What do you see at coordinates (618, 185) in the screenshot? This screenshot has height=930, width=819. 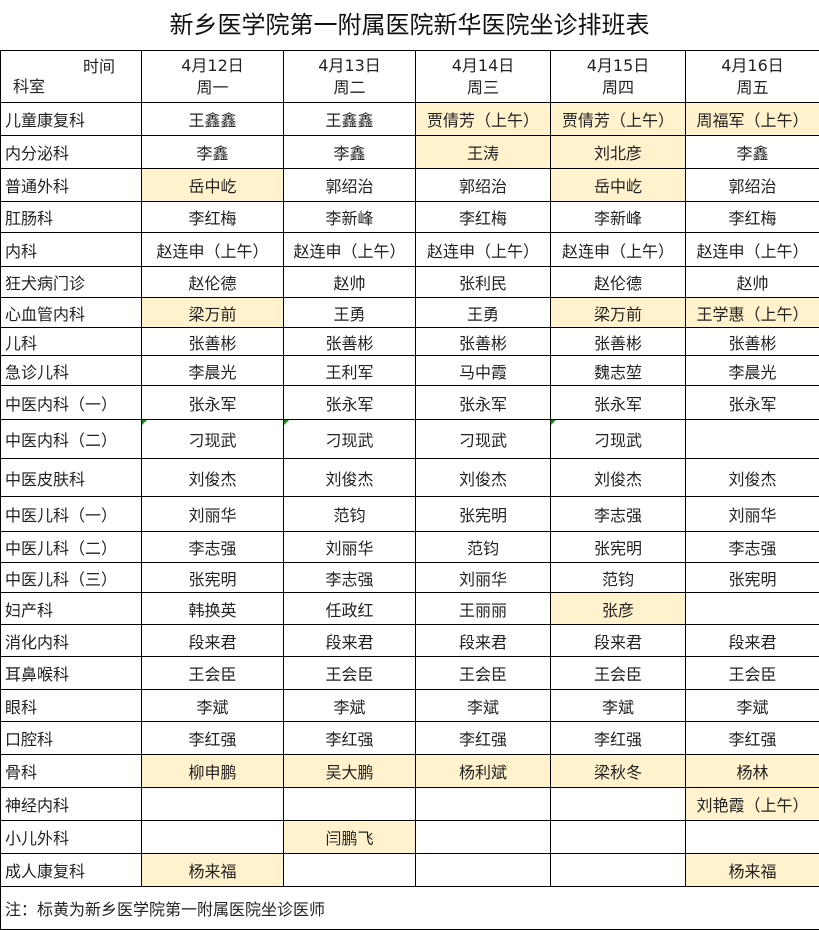 I see `doctor-cell: 岳中屹` at bounding box center [618, 185].